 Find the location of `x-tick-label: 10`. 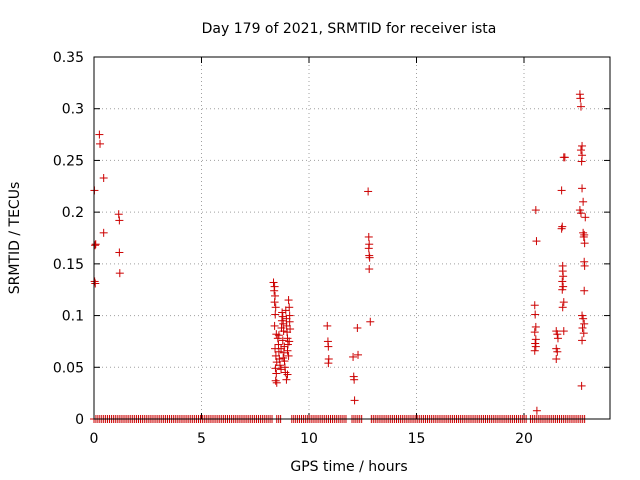

x-tick-label: 10 is located at coordinates (309, 439).